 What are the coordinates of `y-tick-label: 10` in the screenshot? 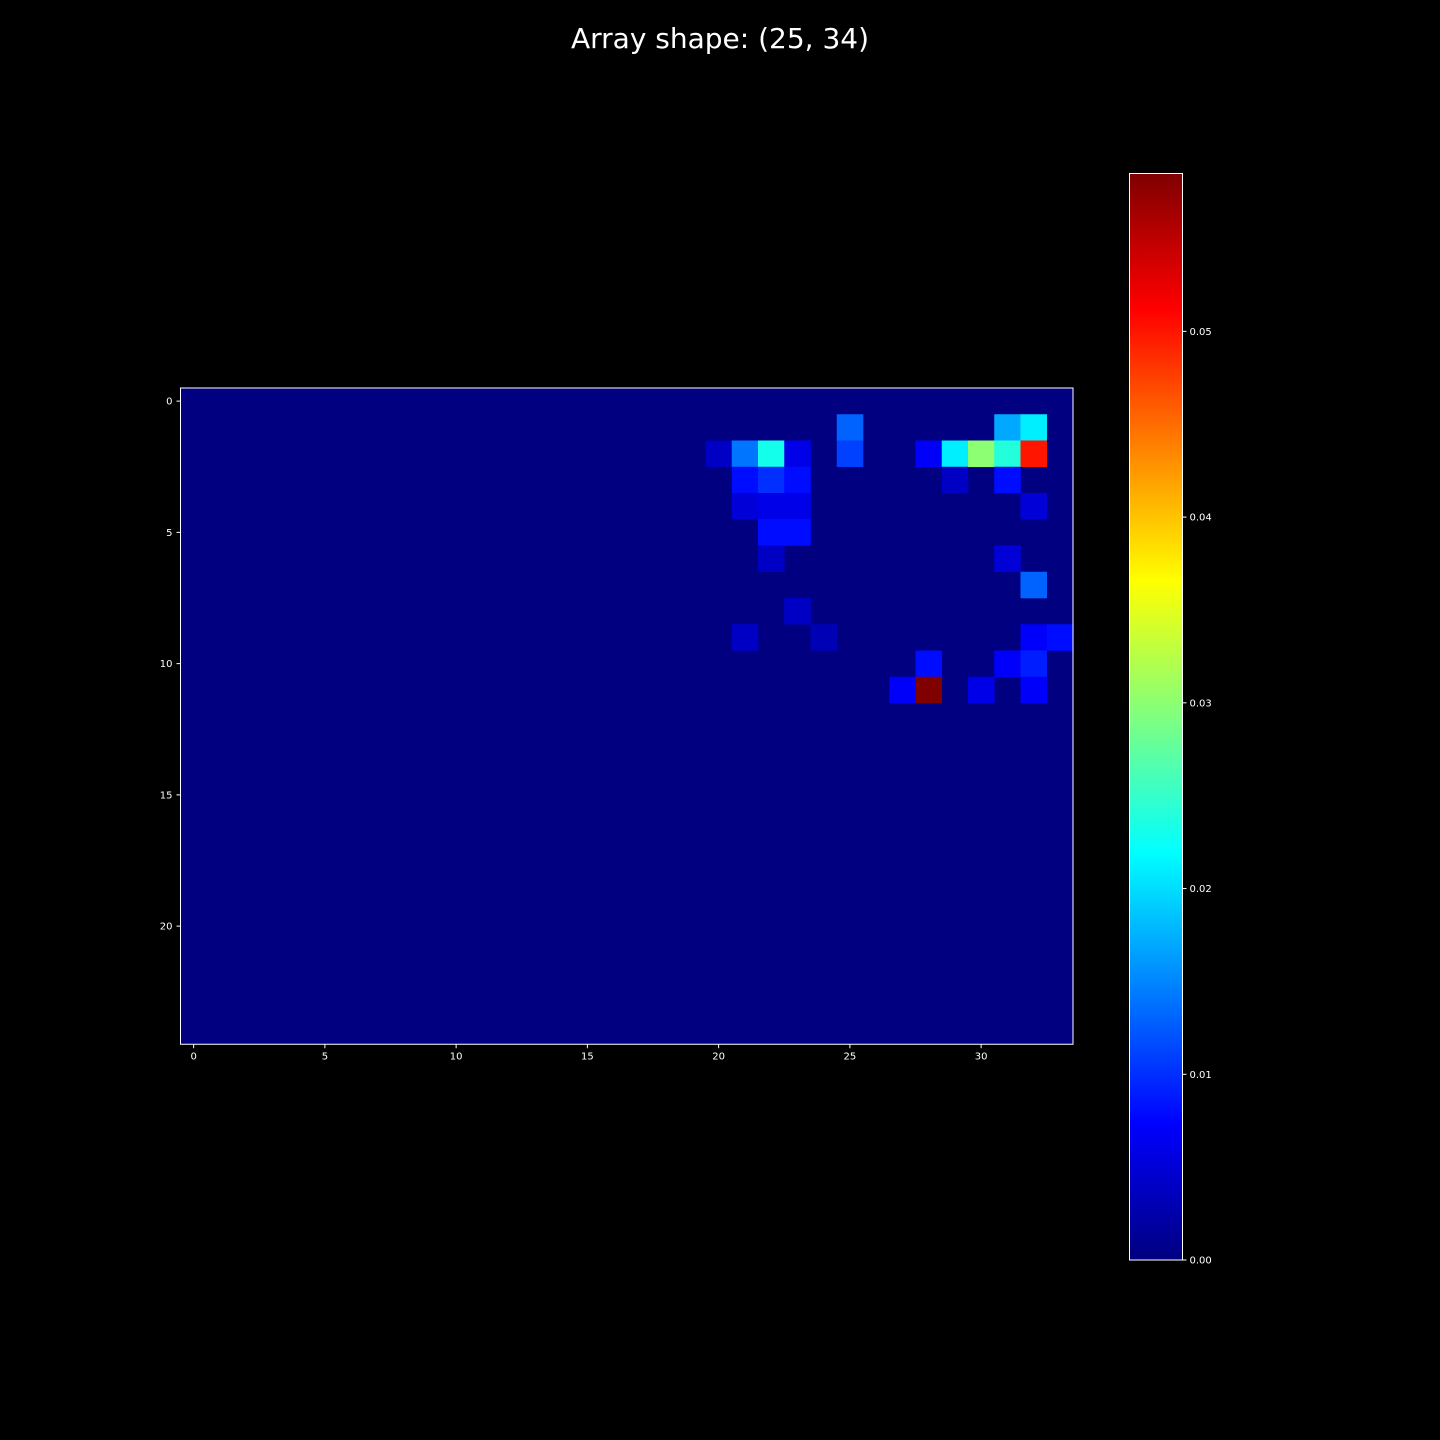 It's located at (166, 664).